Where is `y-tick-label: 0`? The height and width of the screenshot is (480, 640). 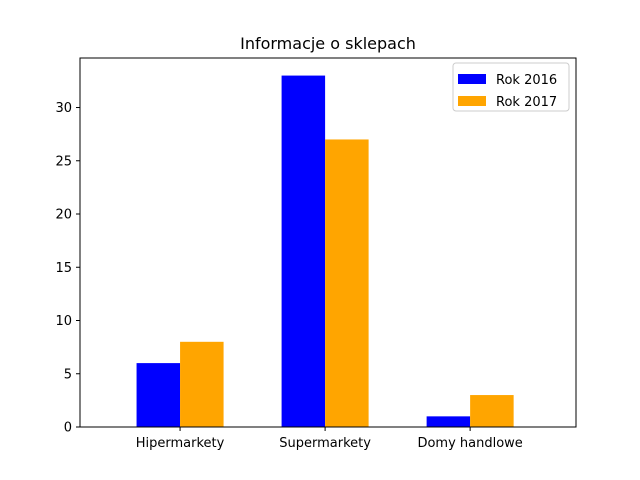
y-tick-label: 0 is located at coordinates (68, 428).